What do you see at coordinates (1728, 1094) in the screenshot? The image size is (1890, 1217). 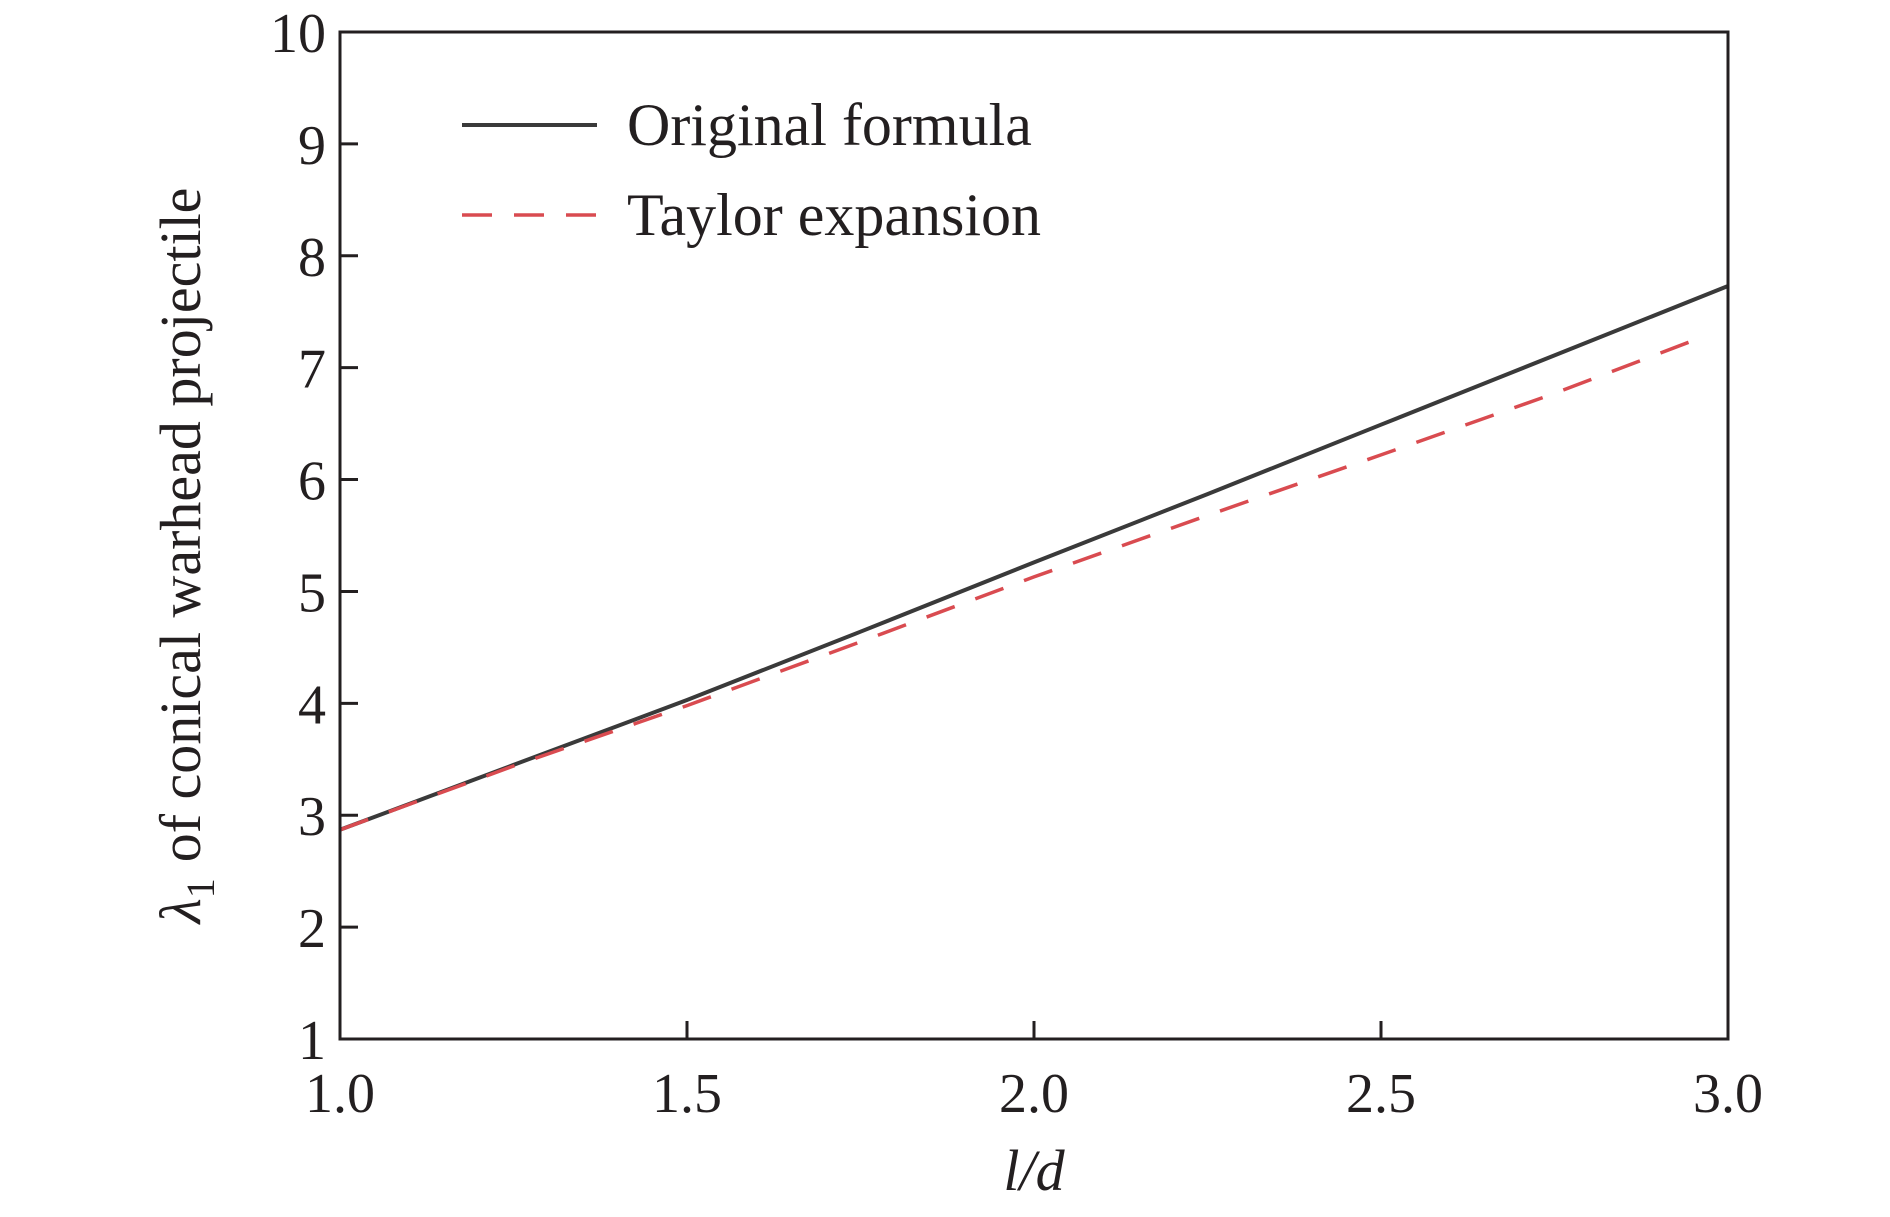 I see `x-tick-label-3.0: 3.0` at bounding box center [1728, 1094].